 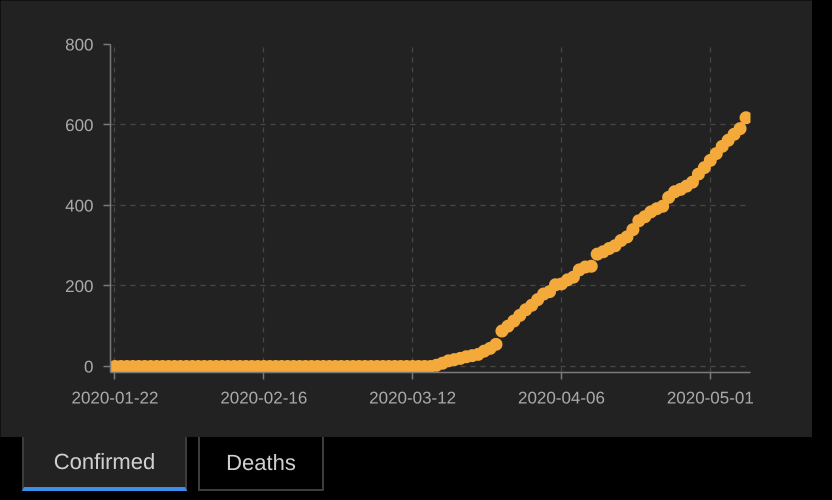 What do you see at coordinates (79, 206) in the screenshot?
I see `y-tick-label: 400` at bounding box center [79, 206].